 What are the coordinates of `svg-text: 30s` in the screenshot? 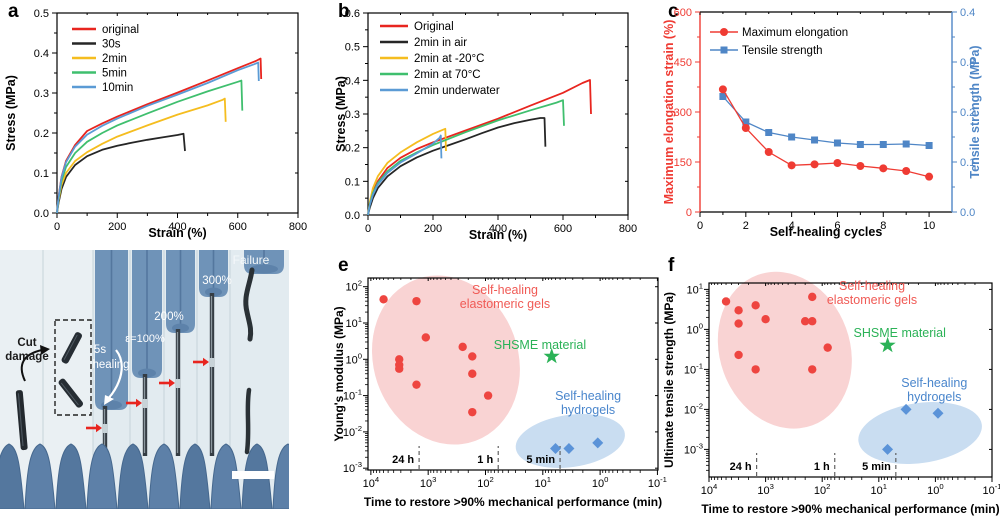 It's located at (111, 45).